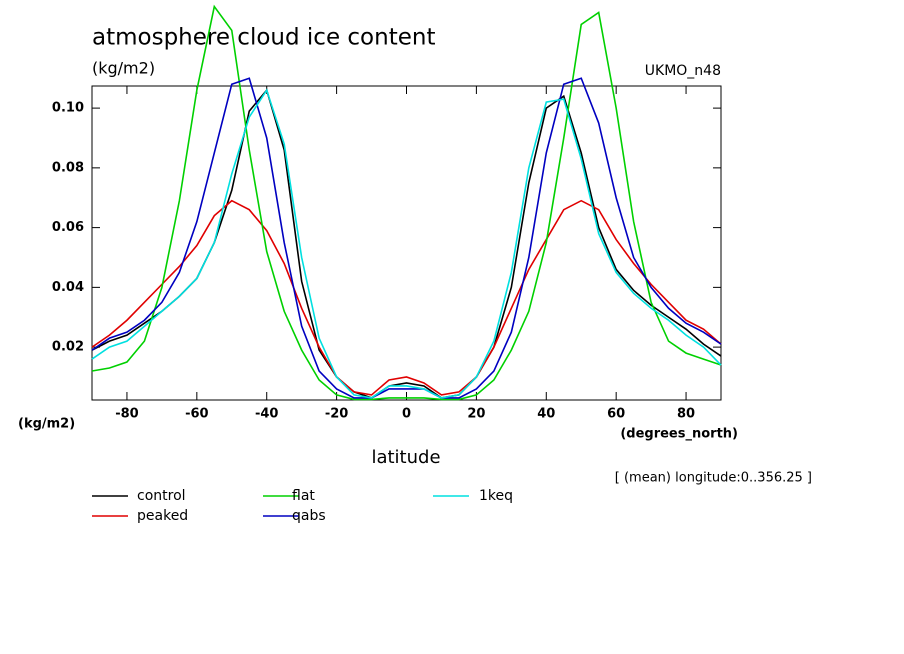 Image resolution: width=904 pixels, height=654 pixels. I want to click on x-tick-label: 80, so click(686, 414).